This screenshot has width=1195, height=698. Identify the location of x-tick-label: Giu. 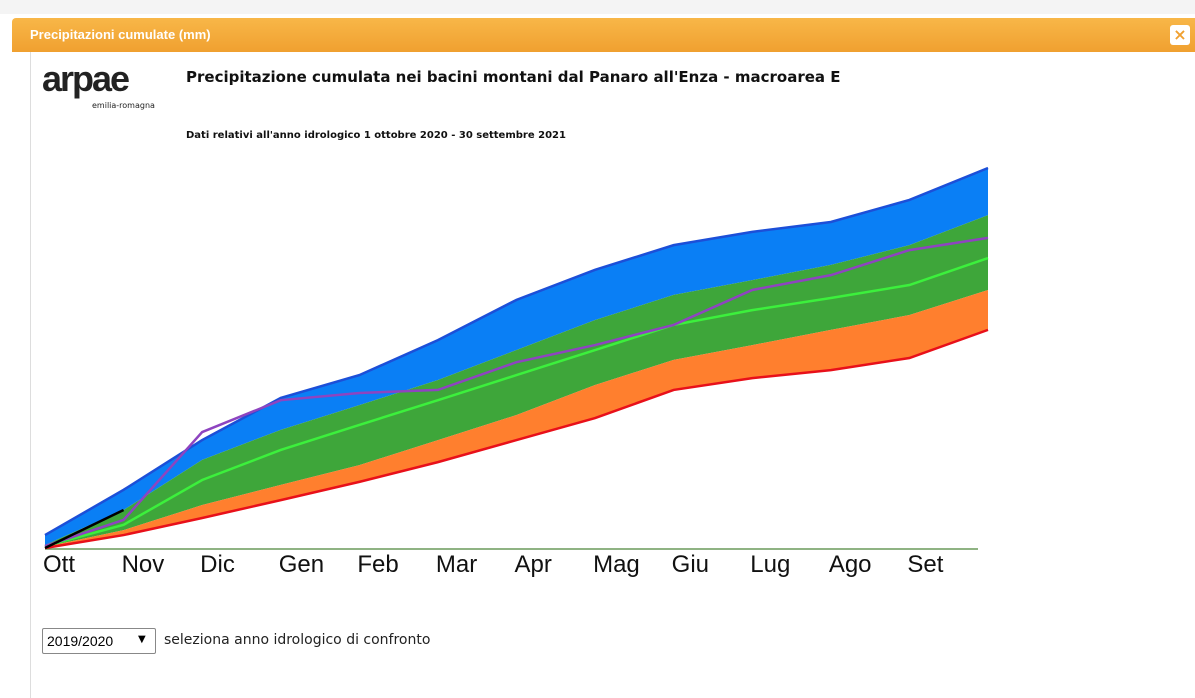
(690, 564).